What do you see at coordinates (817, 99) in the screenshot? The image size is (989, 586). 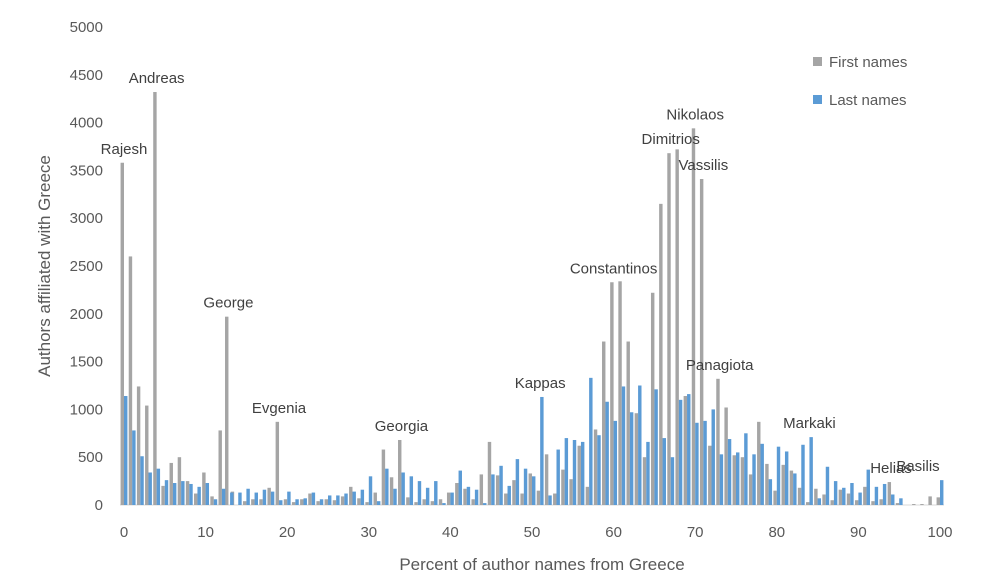 I see `legend-swatch` at bounding box center [817, 99].